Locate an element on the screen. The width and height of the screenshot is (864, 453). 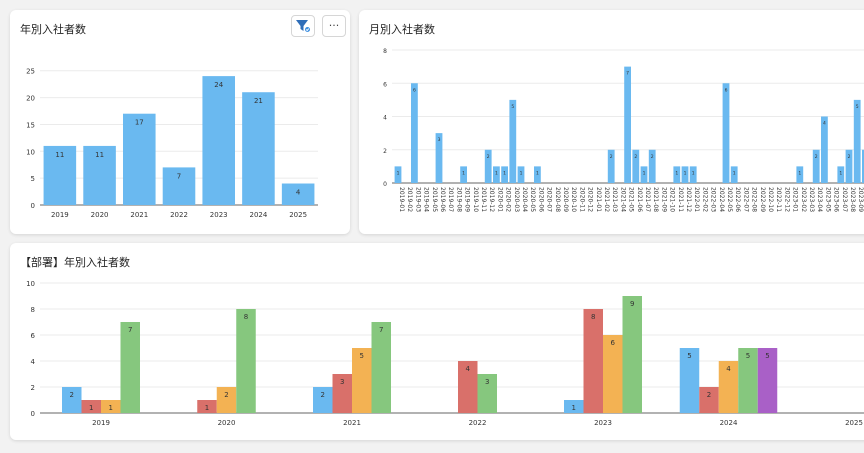
y-tick-label: 0 is located at coordinates (385, 184).